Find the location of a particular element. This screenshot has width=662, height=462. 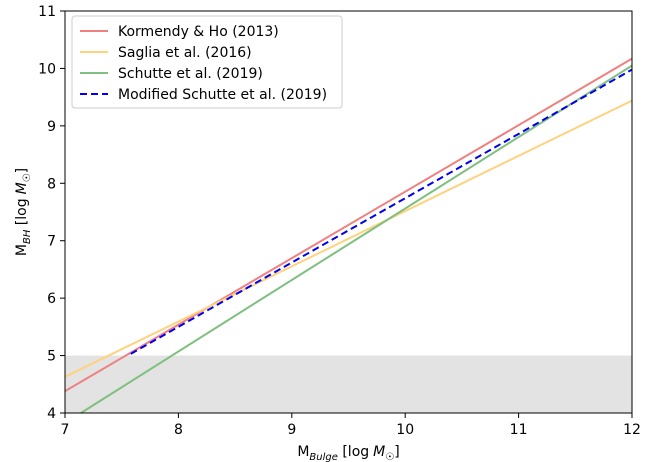

legend-label-3: Modified Schutte et al. (2019) is located at coordinates (222, 95).